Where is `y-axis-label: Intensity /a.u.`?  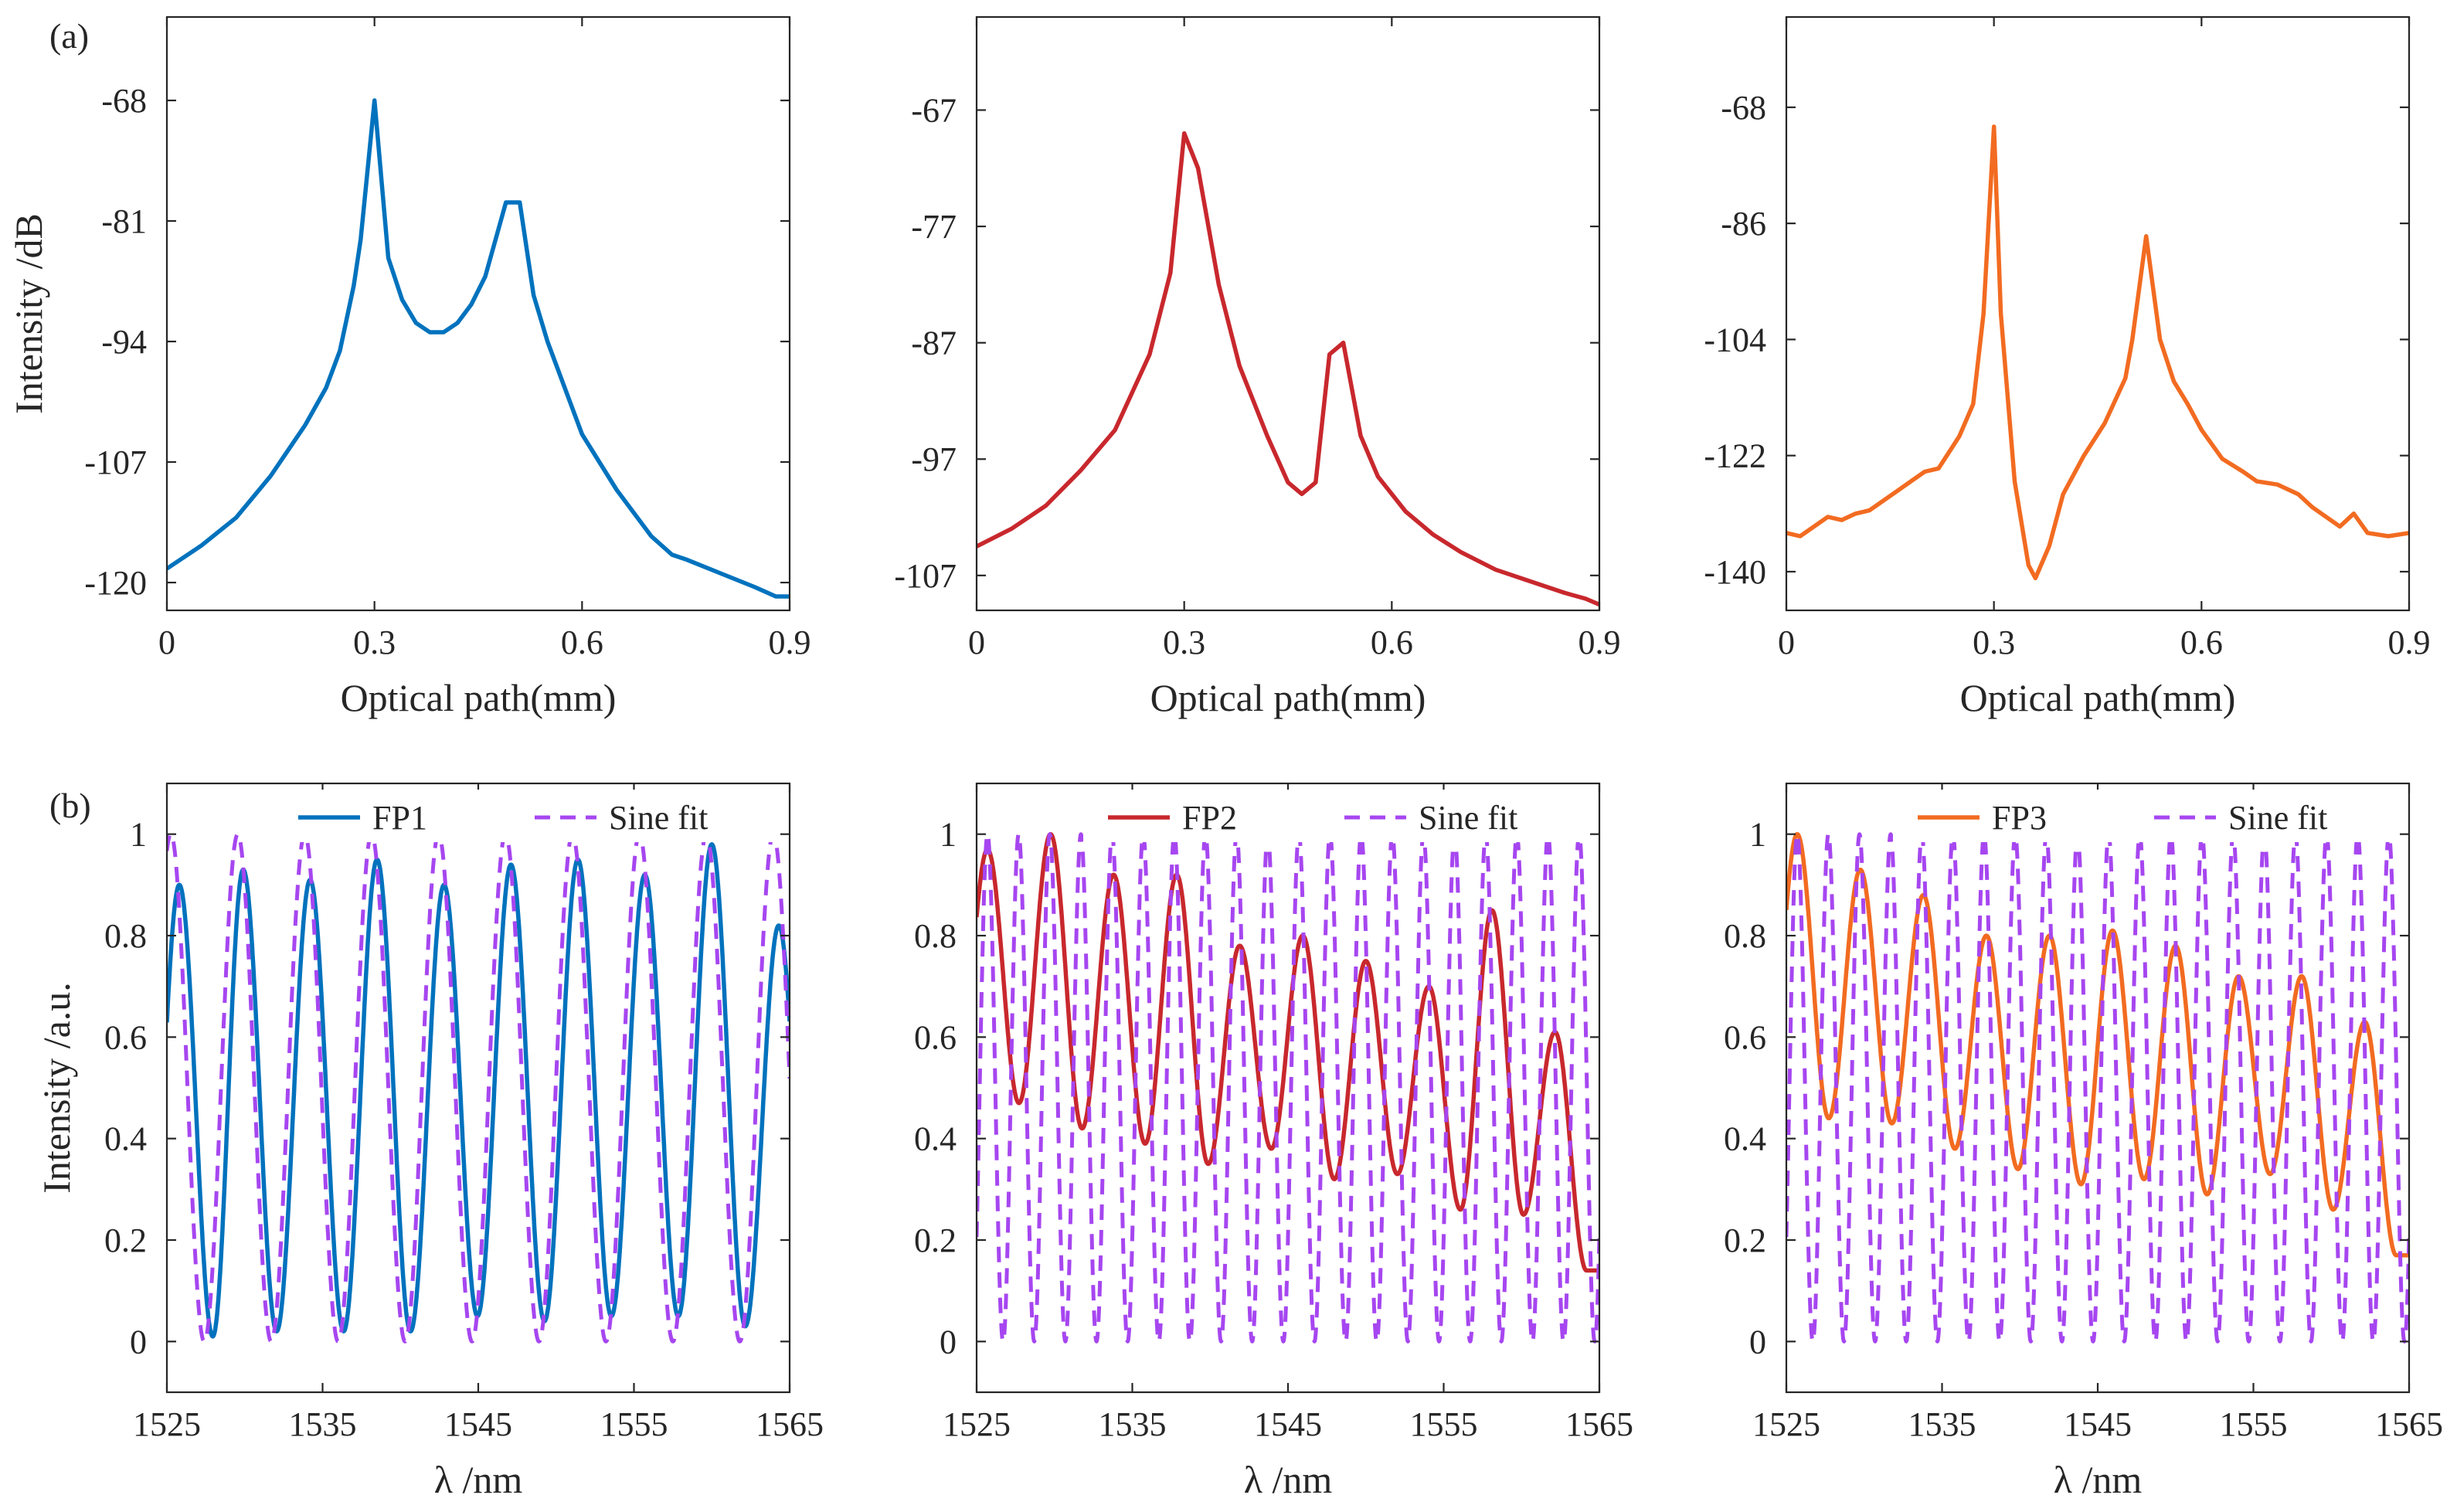
y-axis-label: Intensity /a.u. is located at coordinates (56, 1088).